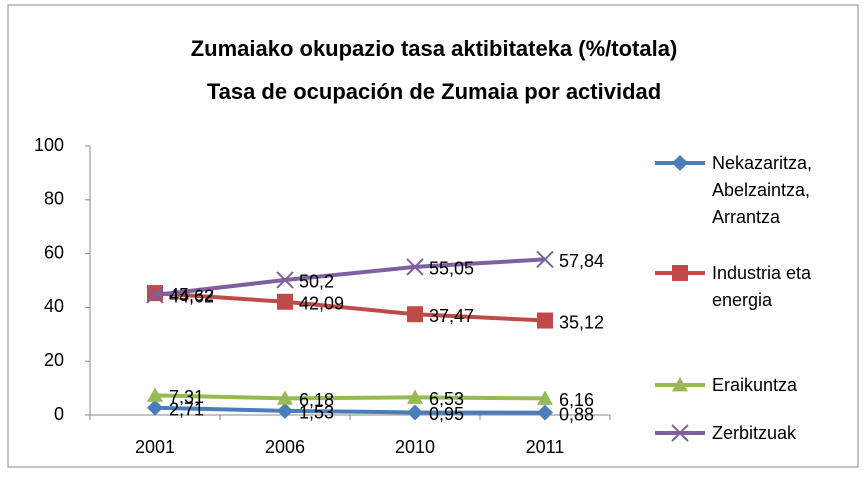 Image resolution: width=868 pixels, height=485 pixels. Describe the element at coordinates (54, 252) in the screenshot. I see `y-tick-label: 60` at that location.